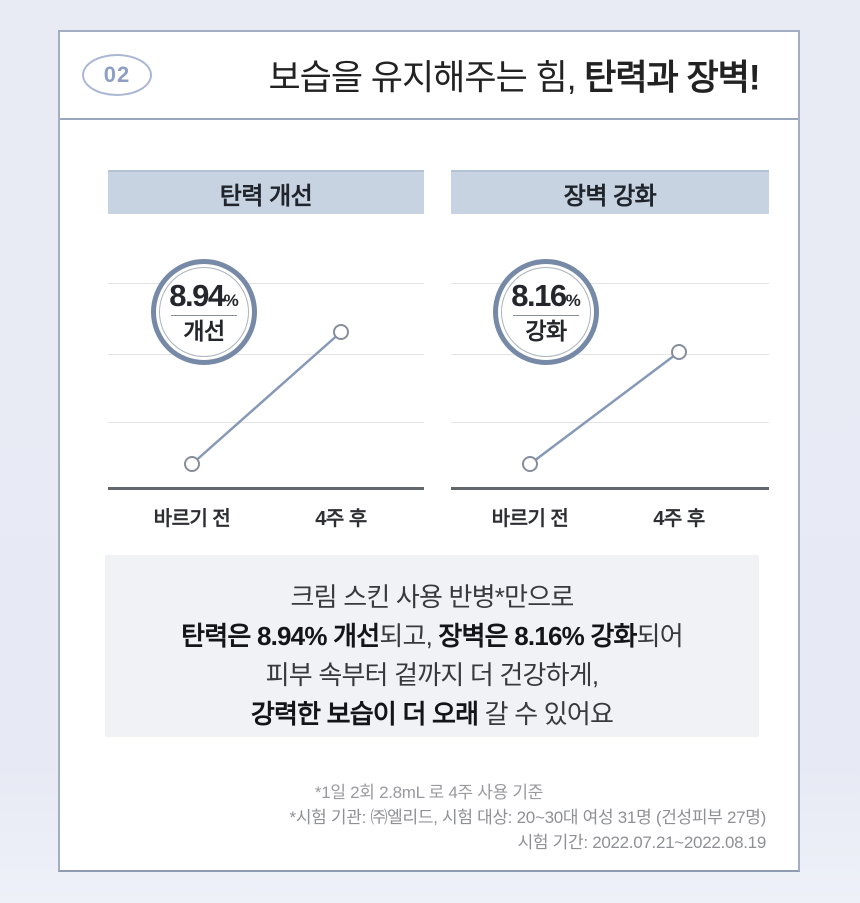  I want to click on stat-badge-barrier: 8.16% 강화, so click(546, 312).